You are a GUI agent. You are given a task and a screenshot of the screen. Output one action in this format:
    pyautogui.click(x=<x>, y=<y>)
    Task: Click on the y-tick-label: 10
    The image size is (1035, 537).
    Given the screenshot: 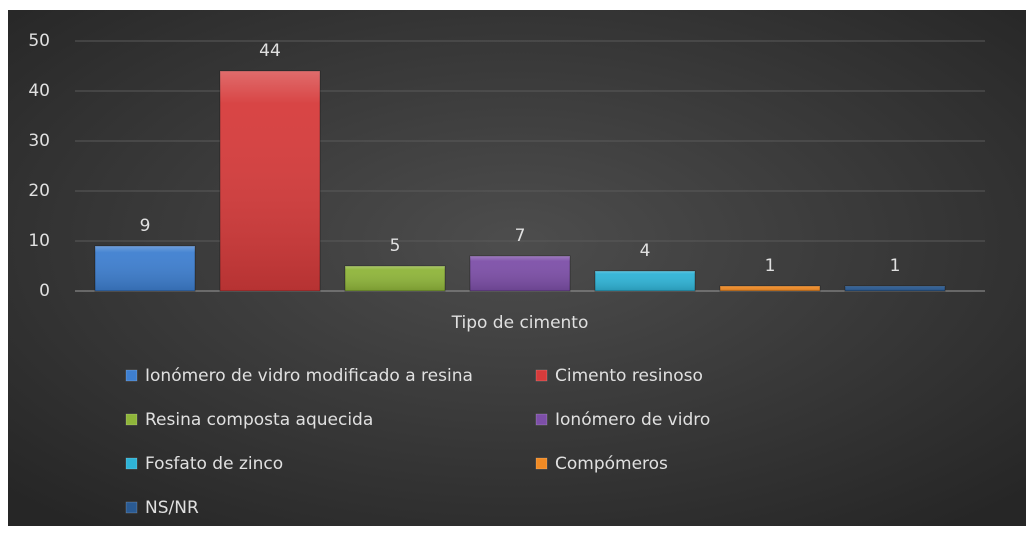 What is the action you would take?
    pyautogui.click(x=39, y=241)
    